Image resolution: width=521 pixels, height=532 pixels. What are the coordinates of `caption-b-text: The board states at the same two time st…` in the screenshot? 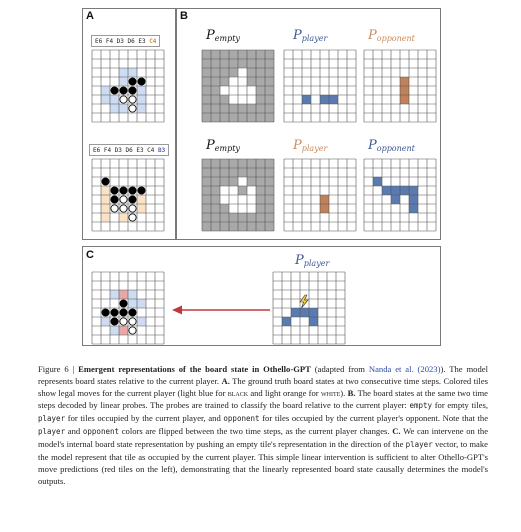 It's located at (263, 399).